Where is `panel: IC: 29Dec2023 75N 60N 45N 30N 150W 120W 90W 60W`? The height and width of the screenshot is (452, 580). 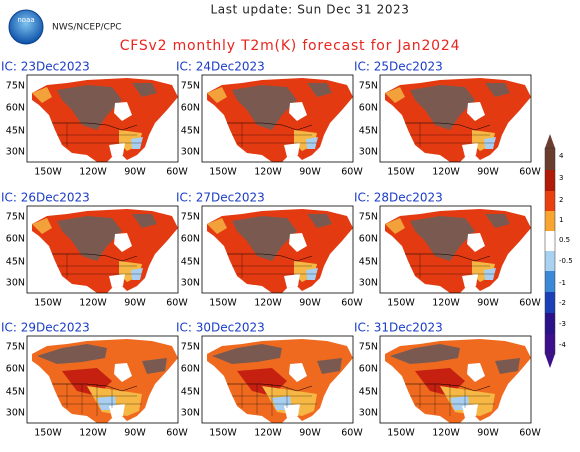 panel: IC: 29Dec2023 75N 60N 45N 30N 150W 120W 90W 60W is located at coordinates (94, 380).